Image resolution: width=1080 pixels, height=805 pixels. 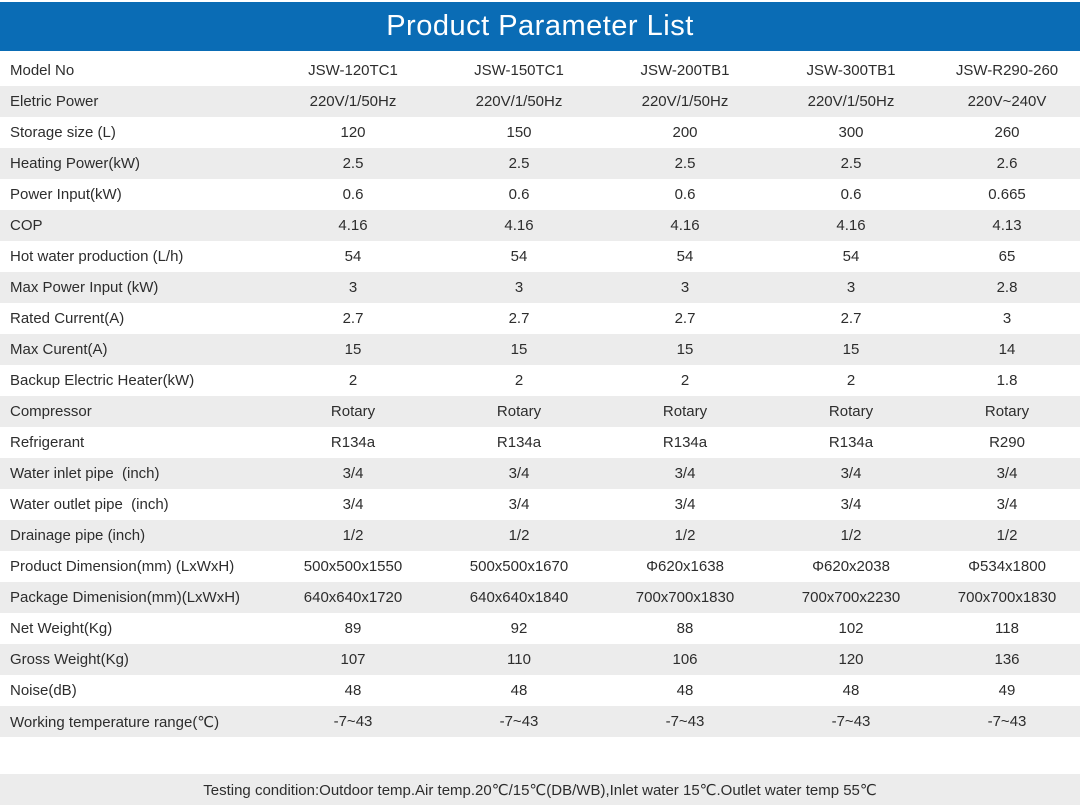 I want to click on cell-value: 118, so click(x=1007, y=628).